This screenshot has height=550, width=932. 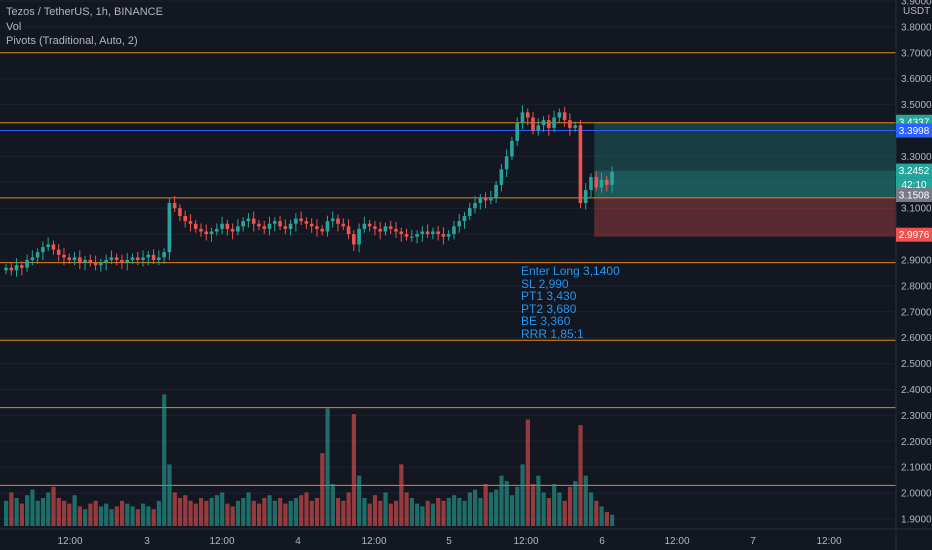 What do you see at coordinates (14, 27) in the screenshot?
I see `volume-legend: Vol` at bounding box center [14, 27].